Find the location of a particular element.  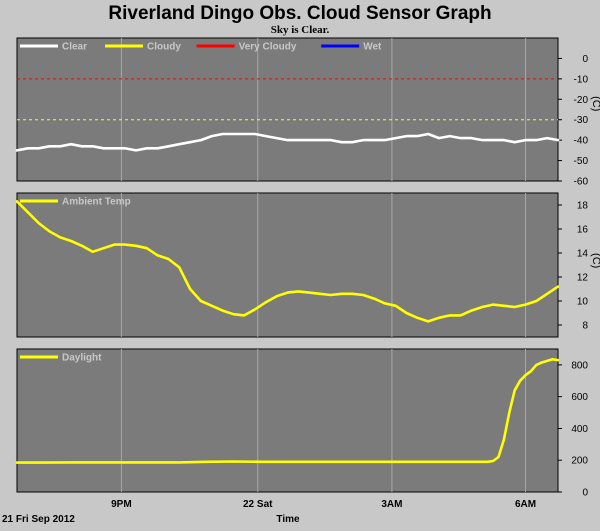

legend-label: Cloudy is located at coordinates (164, 47).